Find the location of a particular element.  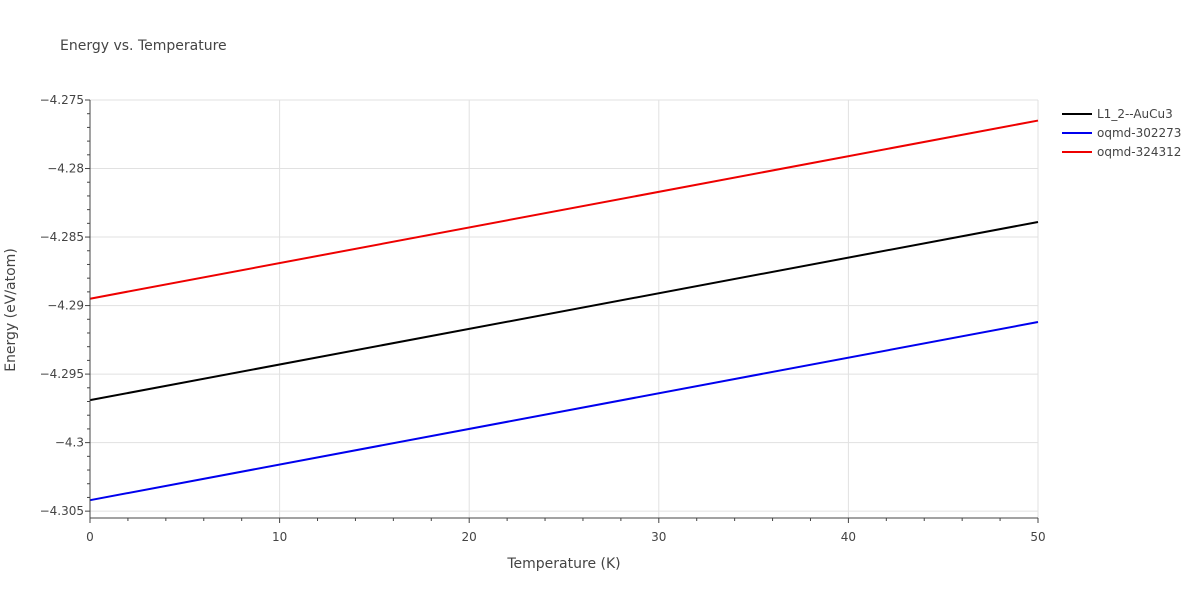

y-tick-label: −4.29 is located at coordinates (65, 306).